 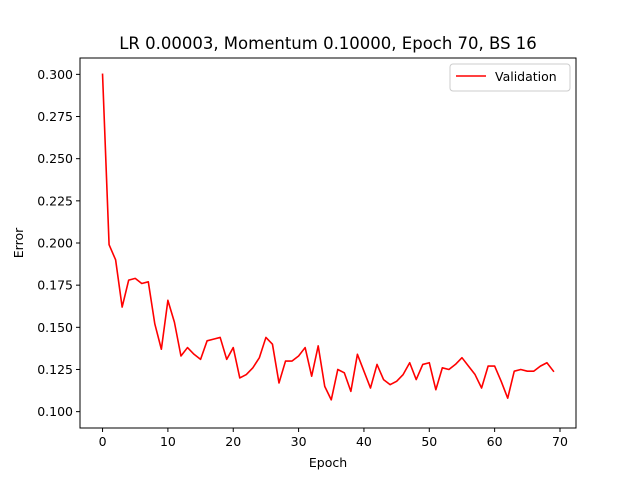 I want to click on x-tick-label: 10, so click(x=168, y=441).